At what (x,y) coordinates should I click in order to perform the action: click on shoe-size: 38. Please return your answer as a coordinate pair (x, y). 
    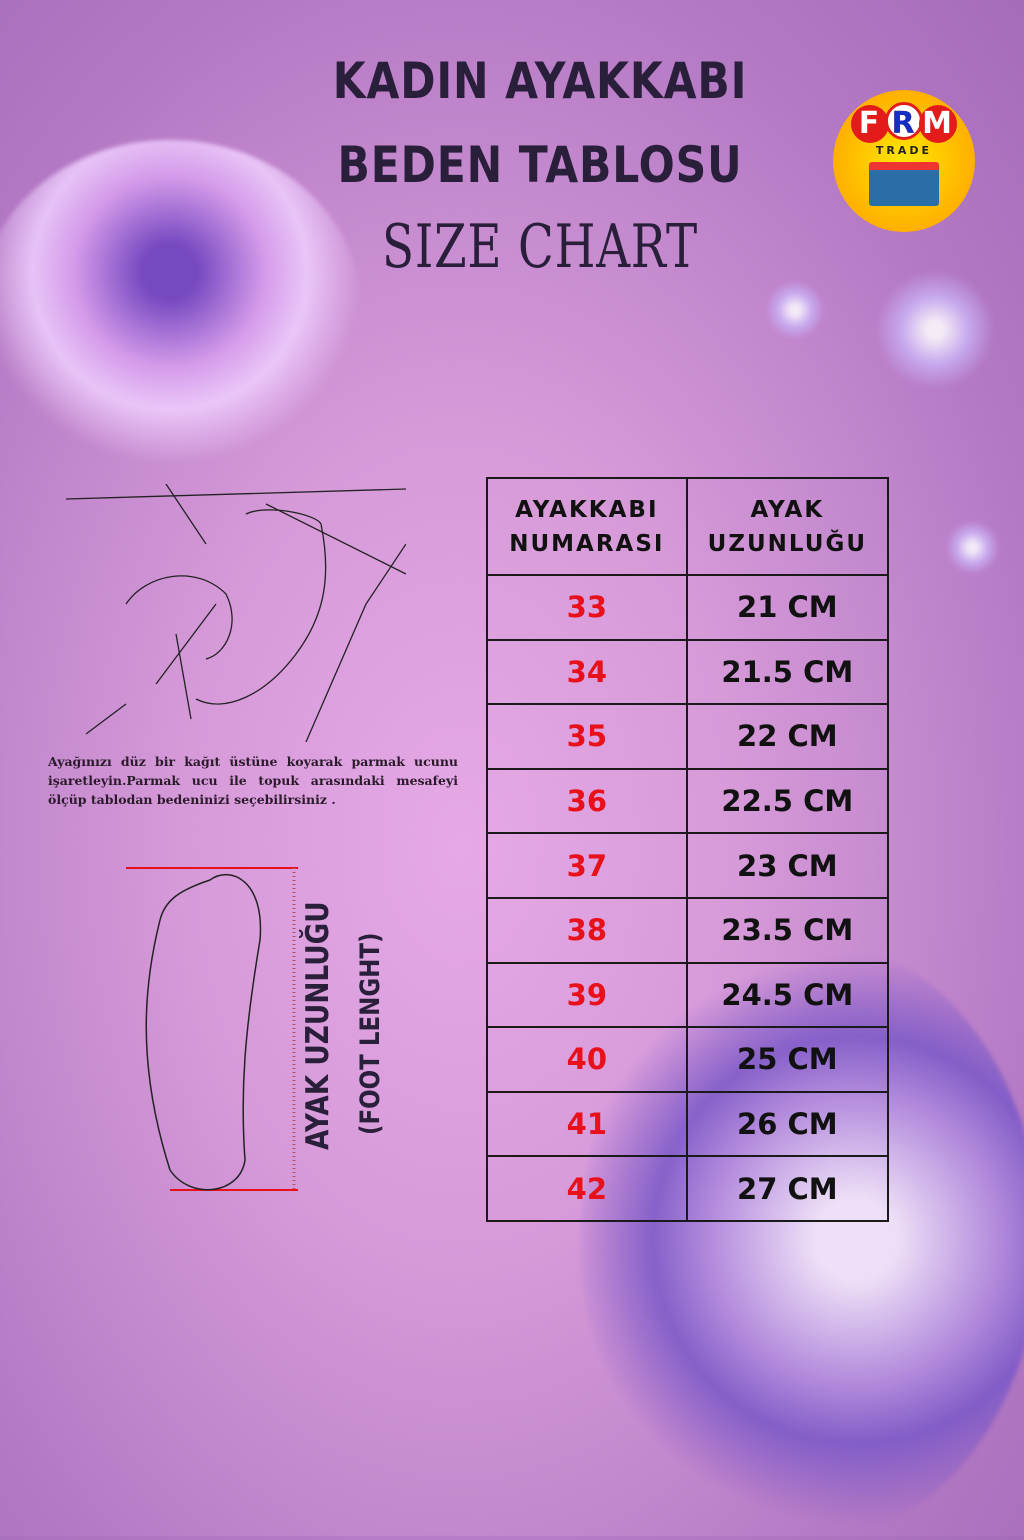
    Looking at the image, I should click on (587, 930).